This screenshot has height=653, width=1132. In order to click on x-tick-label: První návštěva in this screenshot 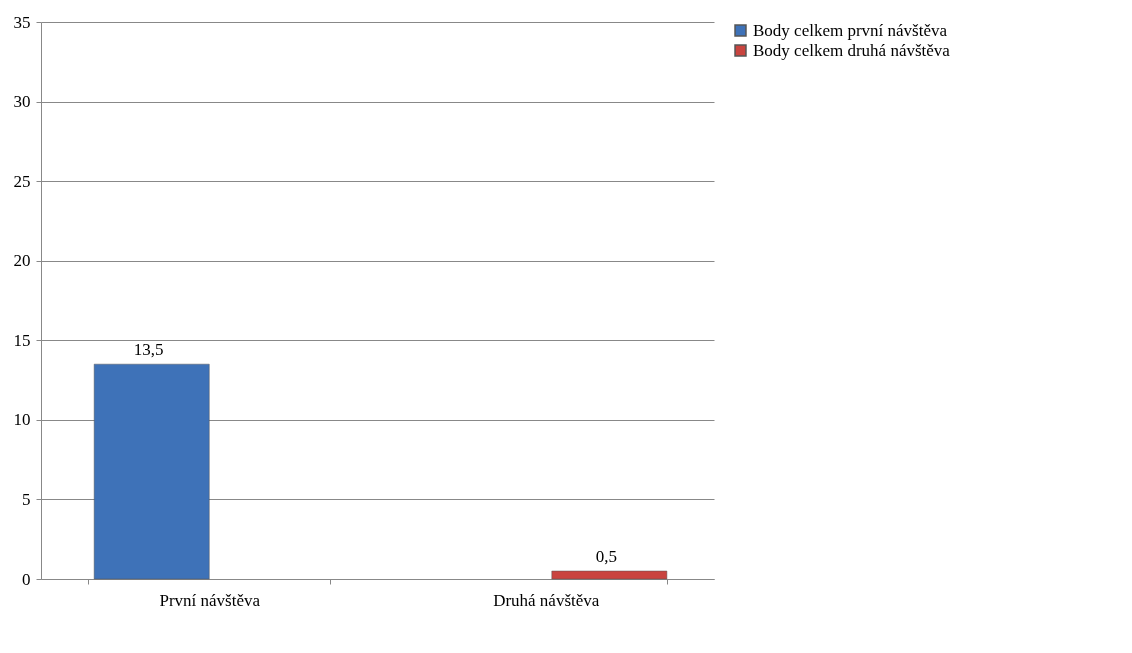, I will do `click(210, 600)`.